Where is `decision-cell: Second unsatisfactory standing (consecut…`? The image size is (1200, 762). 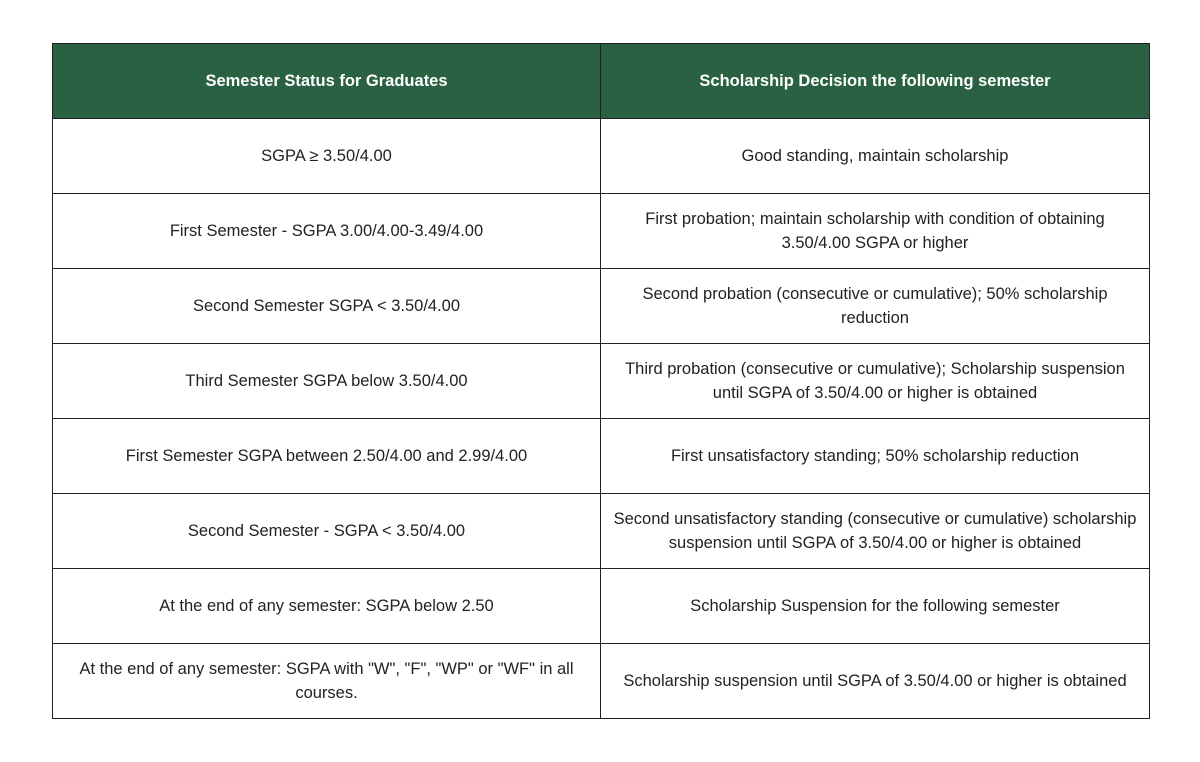
decision-cell: Second unsatisfactory standing (consecut… is located at coordinates (875, 531).